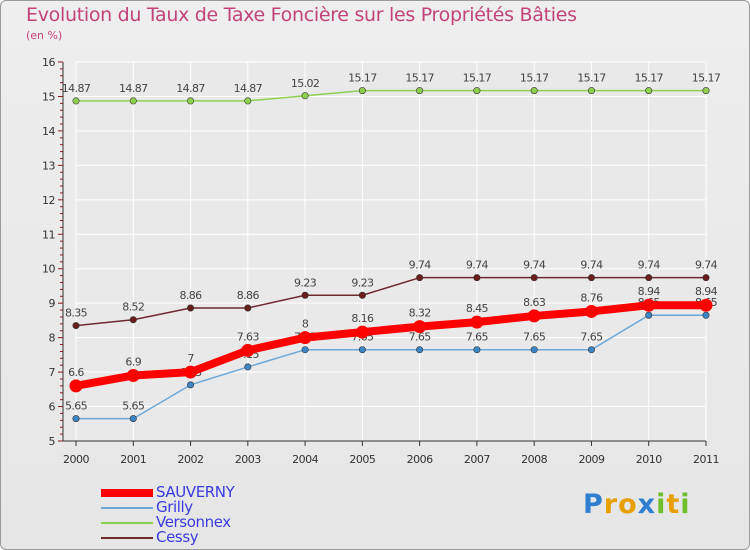  Describe the element at coordinates (127, 493) in the screenshot. I see `legend-swatch-sauverny` at that location.